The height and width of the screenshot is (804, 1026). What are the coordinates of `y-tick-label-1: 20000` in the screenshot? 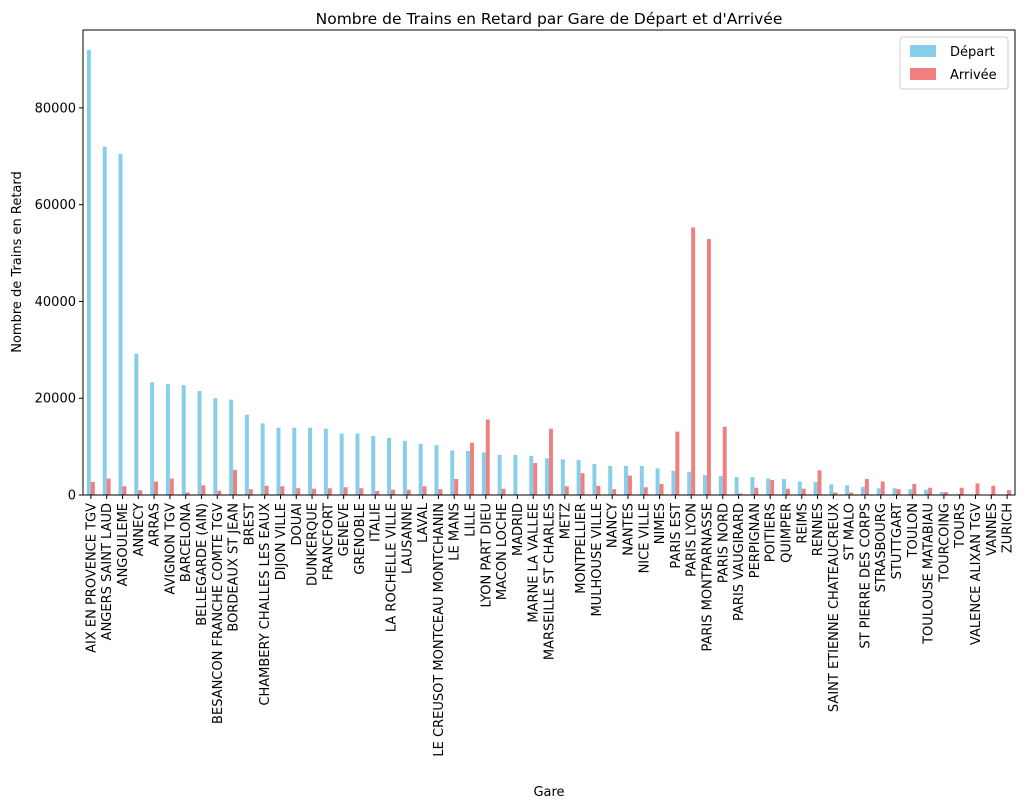 It's located at (55, 399).